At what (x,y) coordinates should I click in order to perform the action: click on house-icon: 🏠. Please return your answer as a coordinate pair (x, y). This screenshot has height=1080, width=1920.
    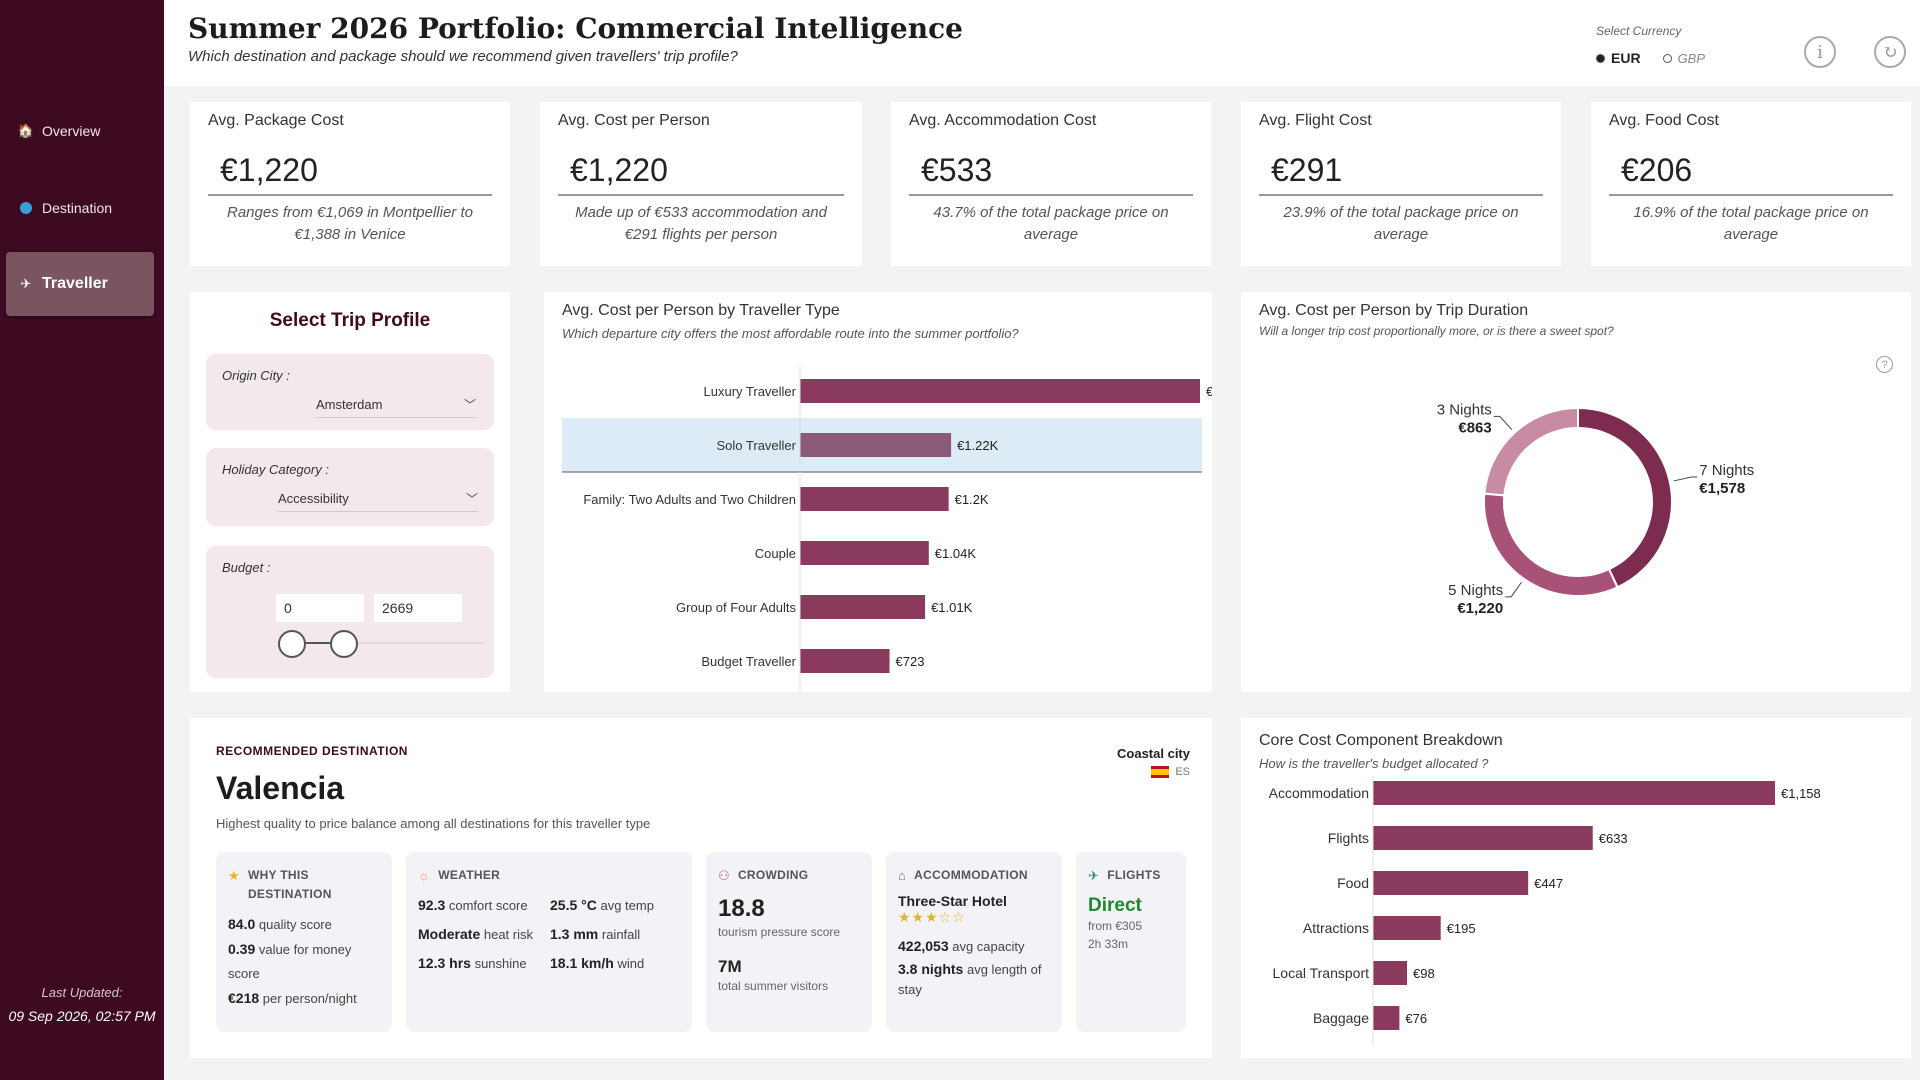
    Looking at the image, I should click on (26, 130).